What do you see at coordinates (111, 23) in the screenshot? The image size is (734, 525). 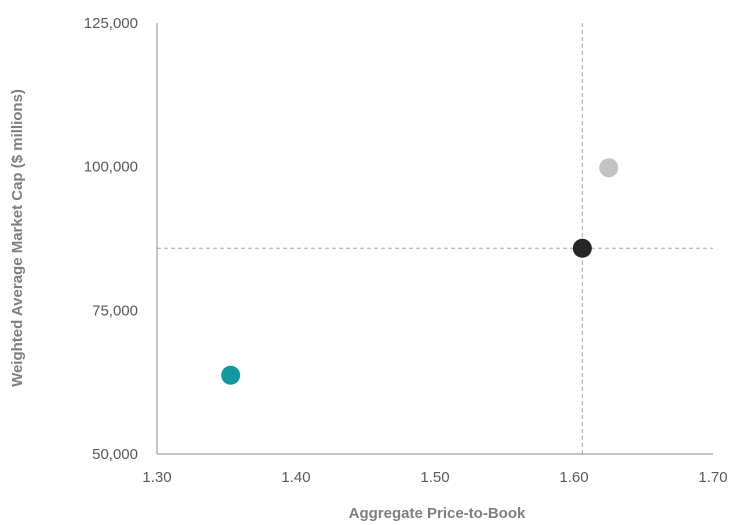 I see `y-tick-label: 125,000` at bounding box center [111, 23].